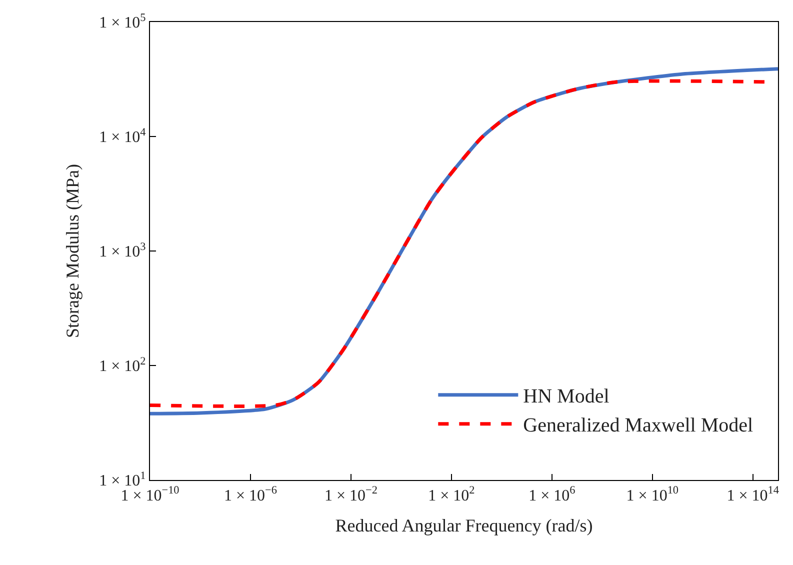 The width and height of the screenshot is (793, 565). Describe the element at coordinates (351, 494) in the screenshot. I see `x-tick-label: 1 × 10$^{−2}$` at that location.